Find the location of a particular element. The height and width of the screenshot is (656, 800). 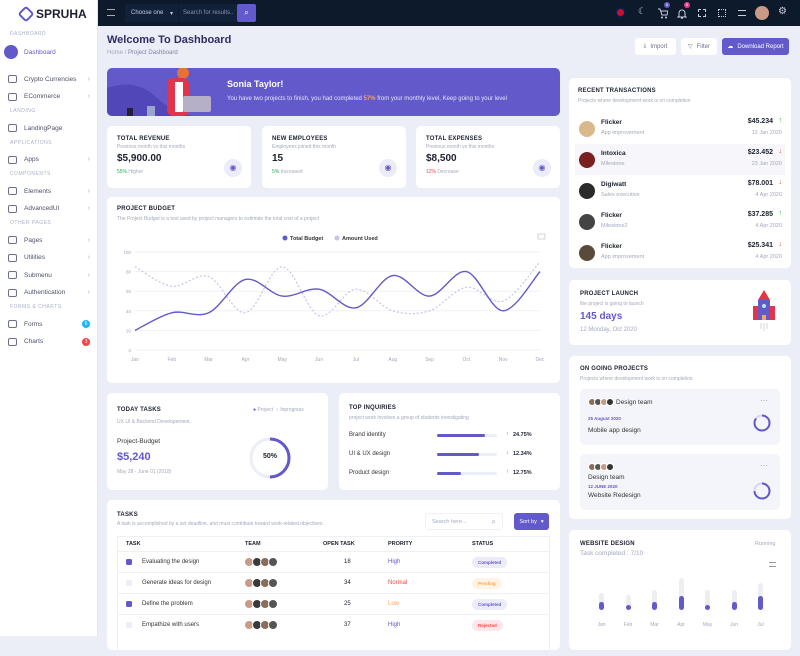

status-badge: Completed is located at coordinates (489, 604).